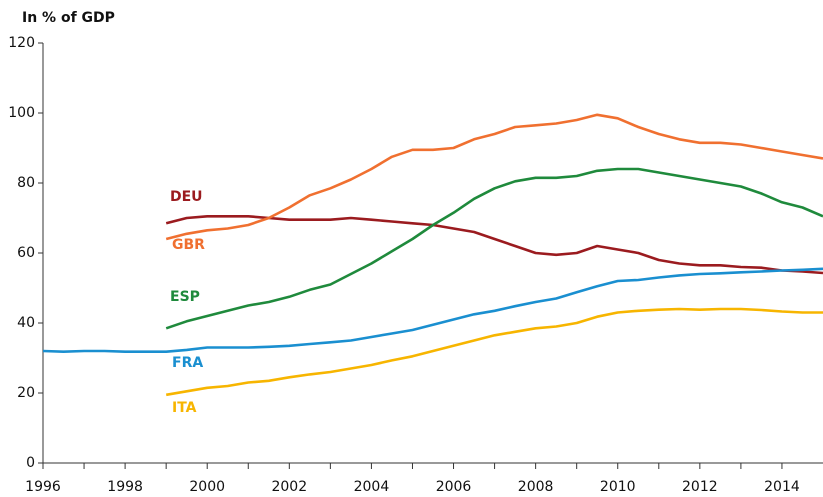 The height and width of the screenshot is (497, 823). What do you see at coordinates (184, 408) in the screenshot?
I see `series-label: ITA` at bounding box center [184, 408].